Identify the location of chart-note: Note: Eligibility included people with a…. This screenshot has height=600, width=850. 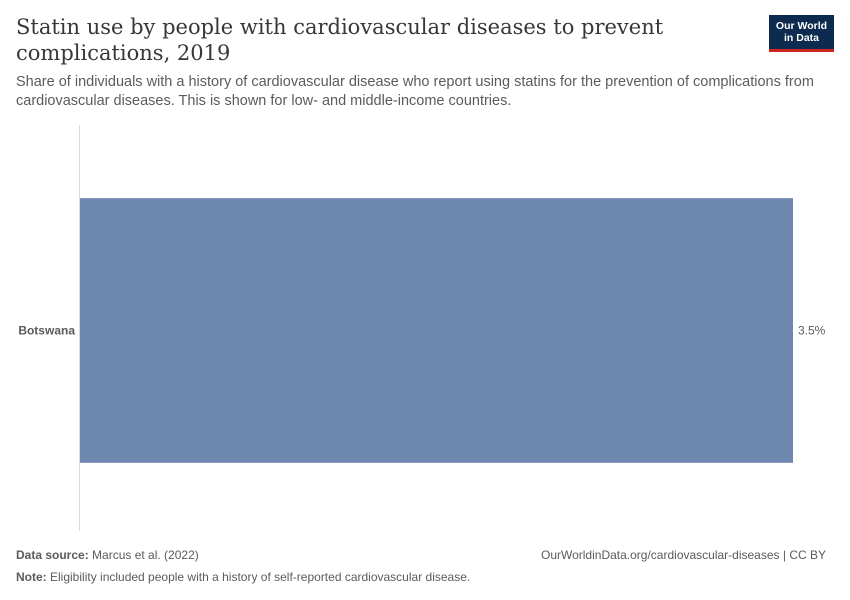
(243, 577).